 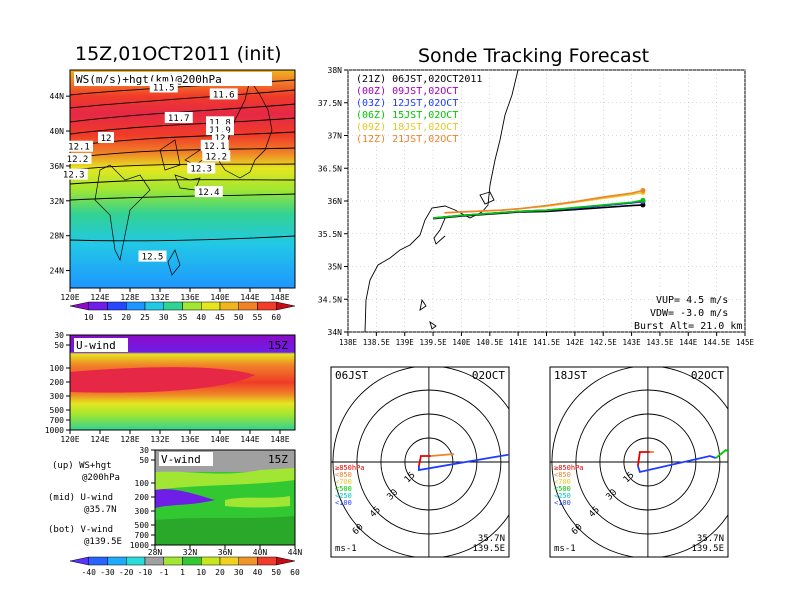 I want to click on colorbar-tick: 40, so click(x=201, y=317).